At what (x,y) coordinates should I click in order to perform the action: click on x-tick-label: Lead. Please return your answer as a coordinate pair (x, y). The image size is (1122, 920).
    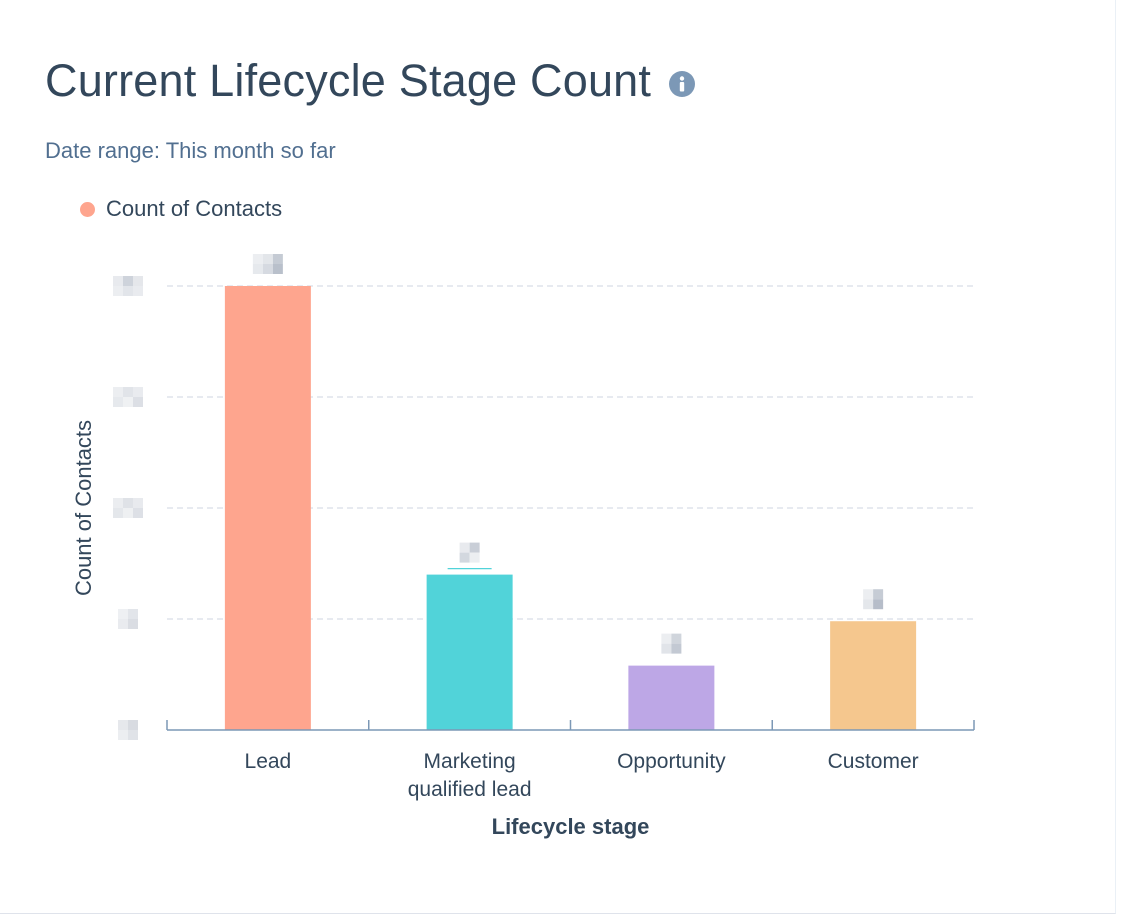
    Looking at the image, I should click on (268, 761).